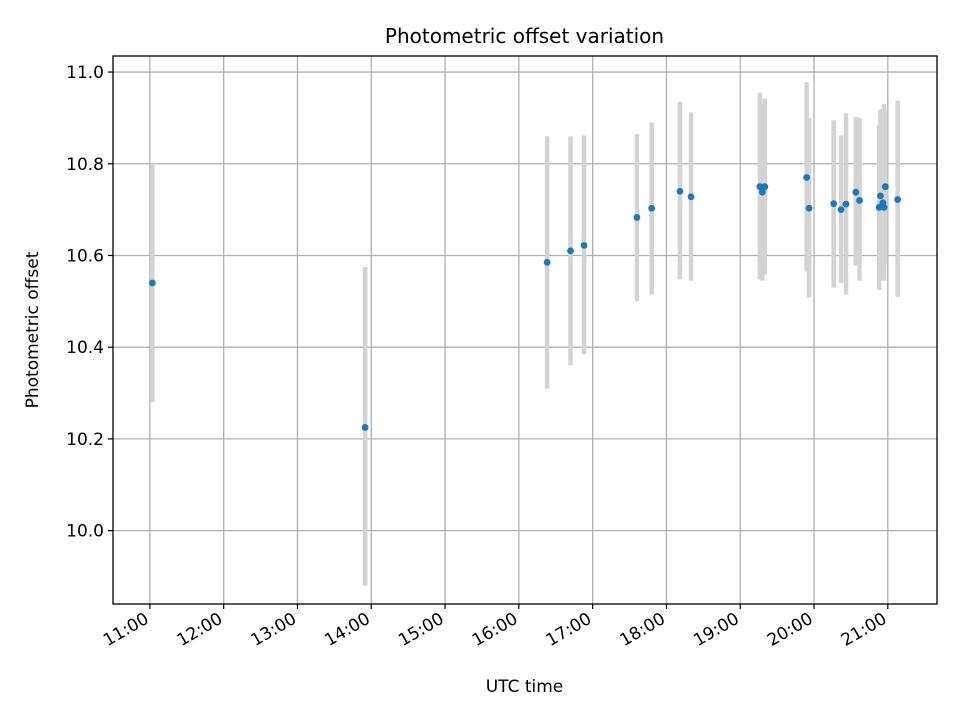  Describe the element at coordinates (89, 302) in the screenshot. I see `y-axis-ticks: 10.0 10.2 10.4 10.6 10.8 11.0` at that location.